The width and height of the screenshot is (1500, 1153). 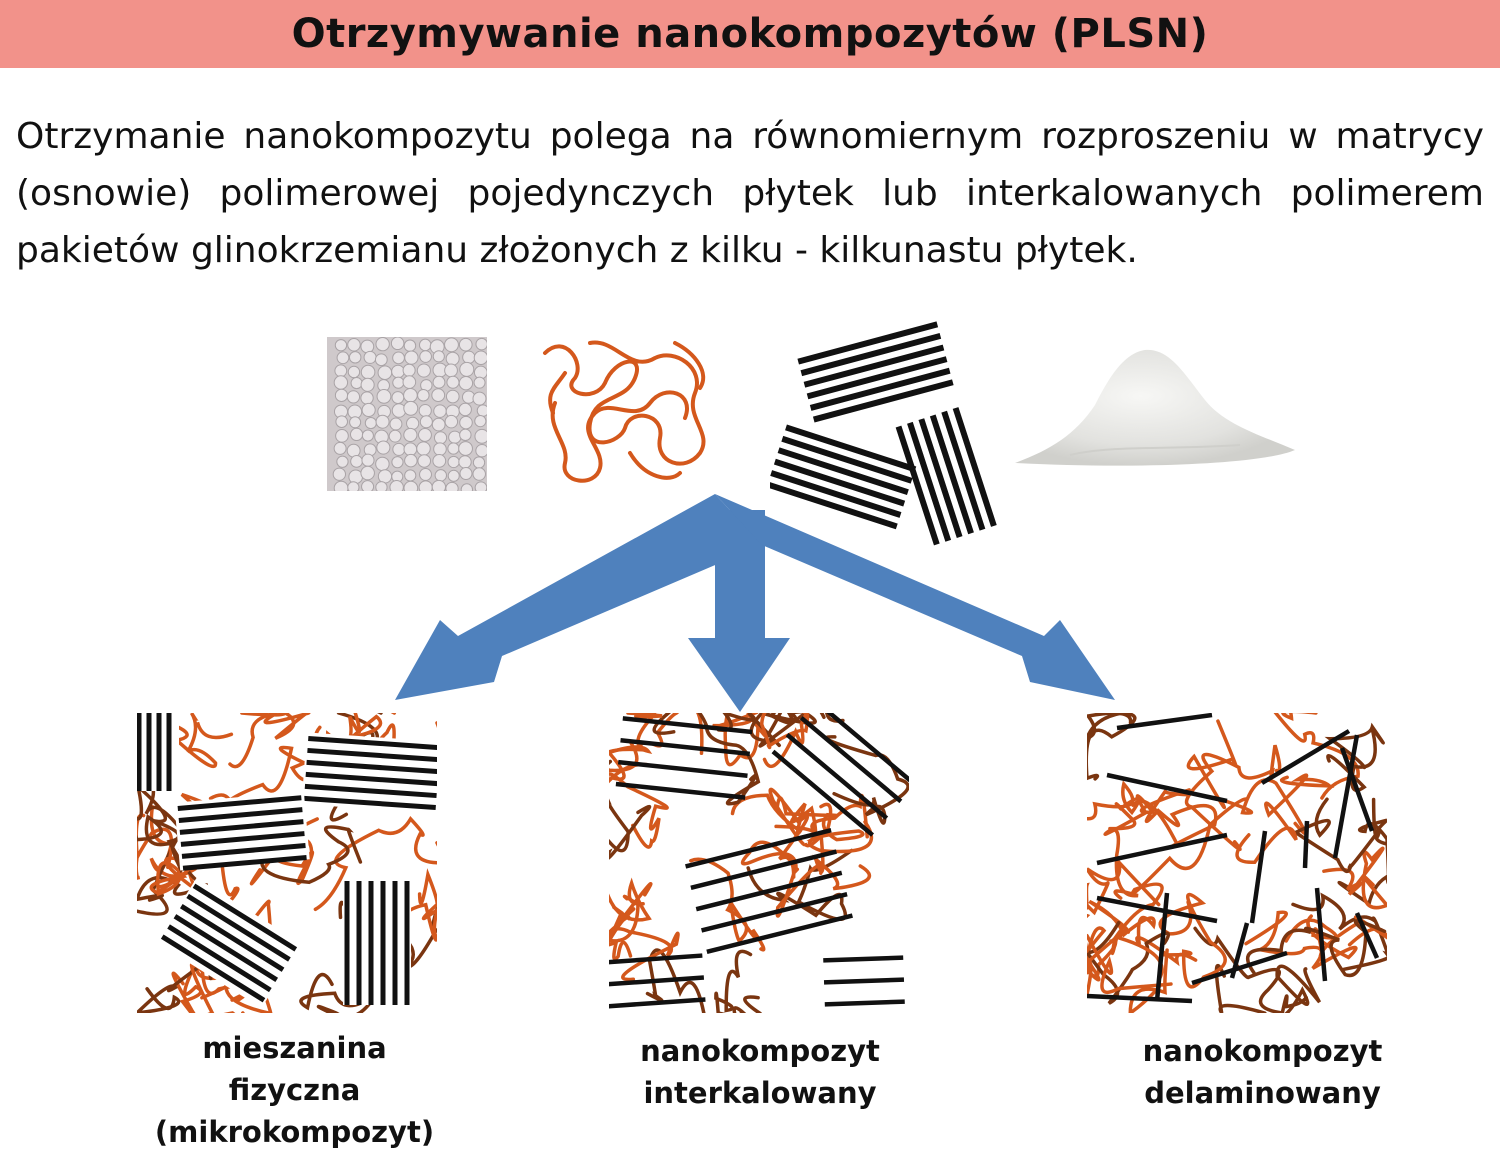 I want to click on caption-physical-mixture: mieszanina fizyczna (mikrokompozyt), so click(x=294, y=1090).